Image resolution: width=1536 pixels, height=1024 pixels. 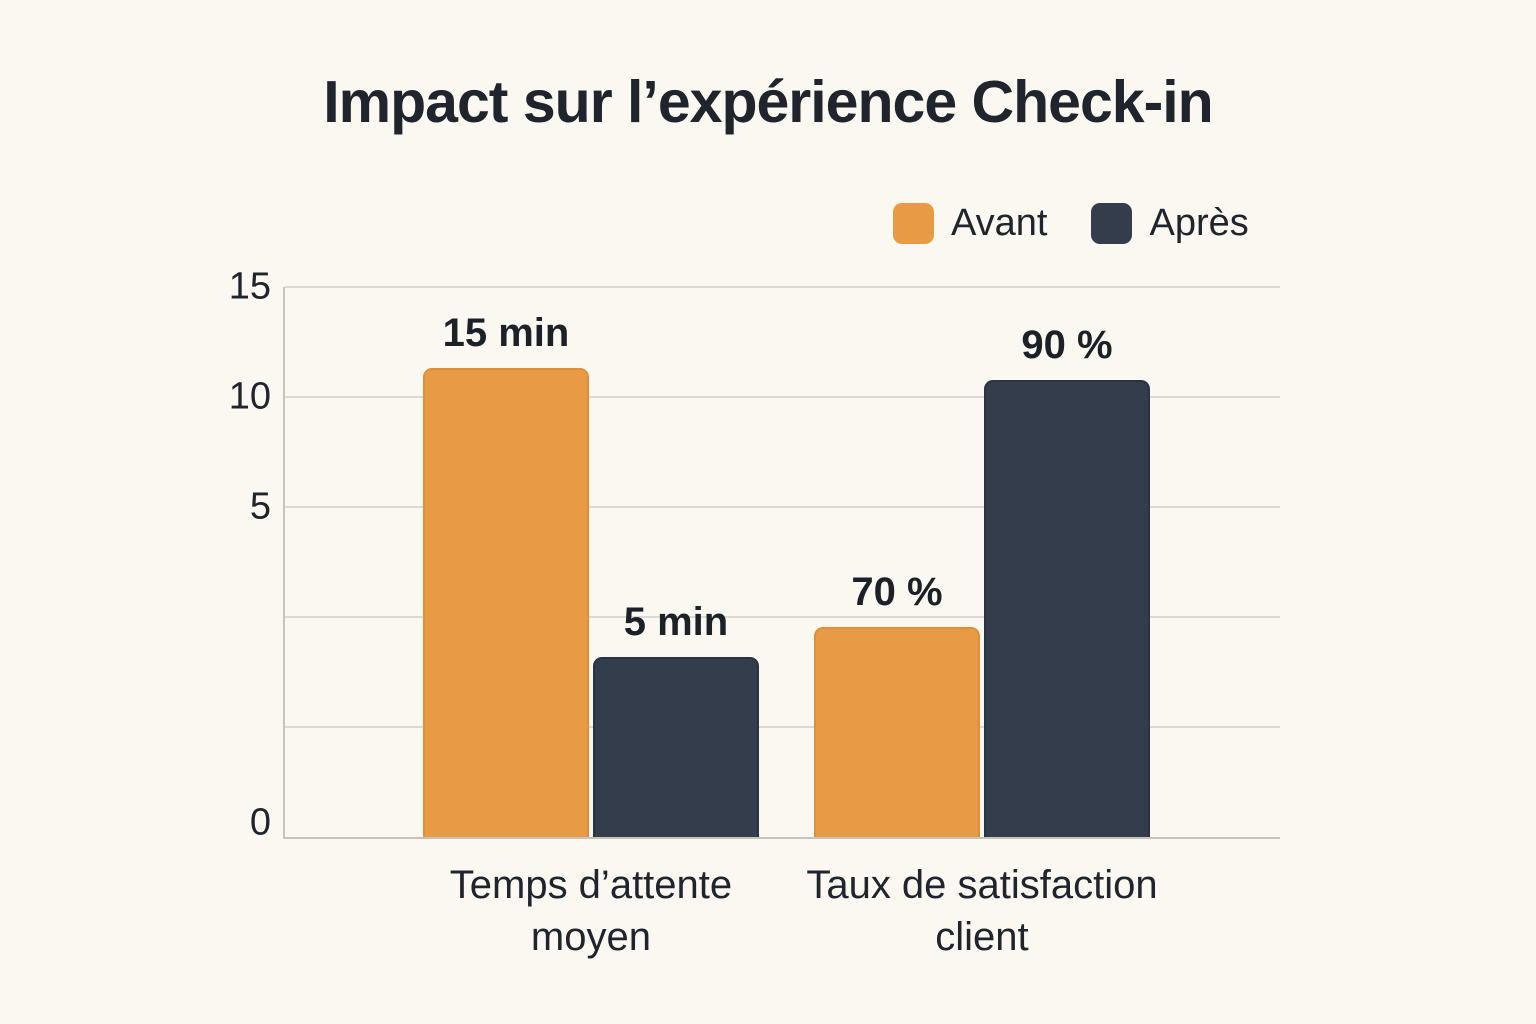 I want to click on legend-label-avant: Avant, so click(x=999, y=223).